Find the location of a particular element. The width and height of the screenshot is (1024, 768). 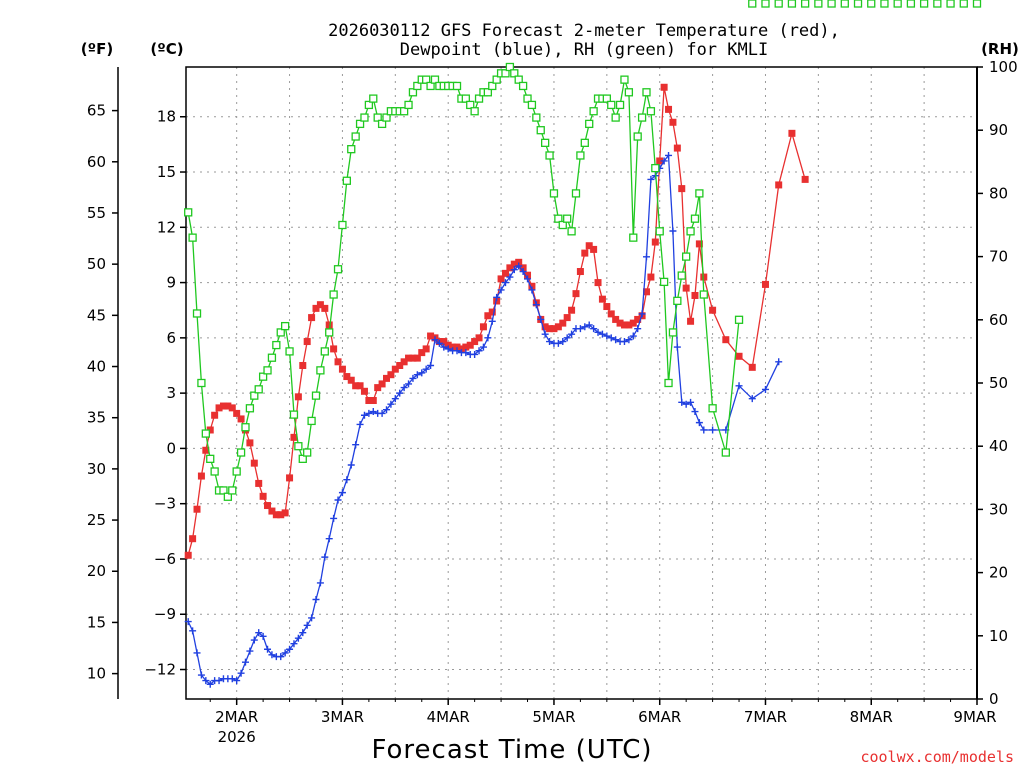

fahrenheit-tick-label: 45 is located at coordinates (96, 315).